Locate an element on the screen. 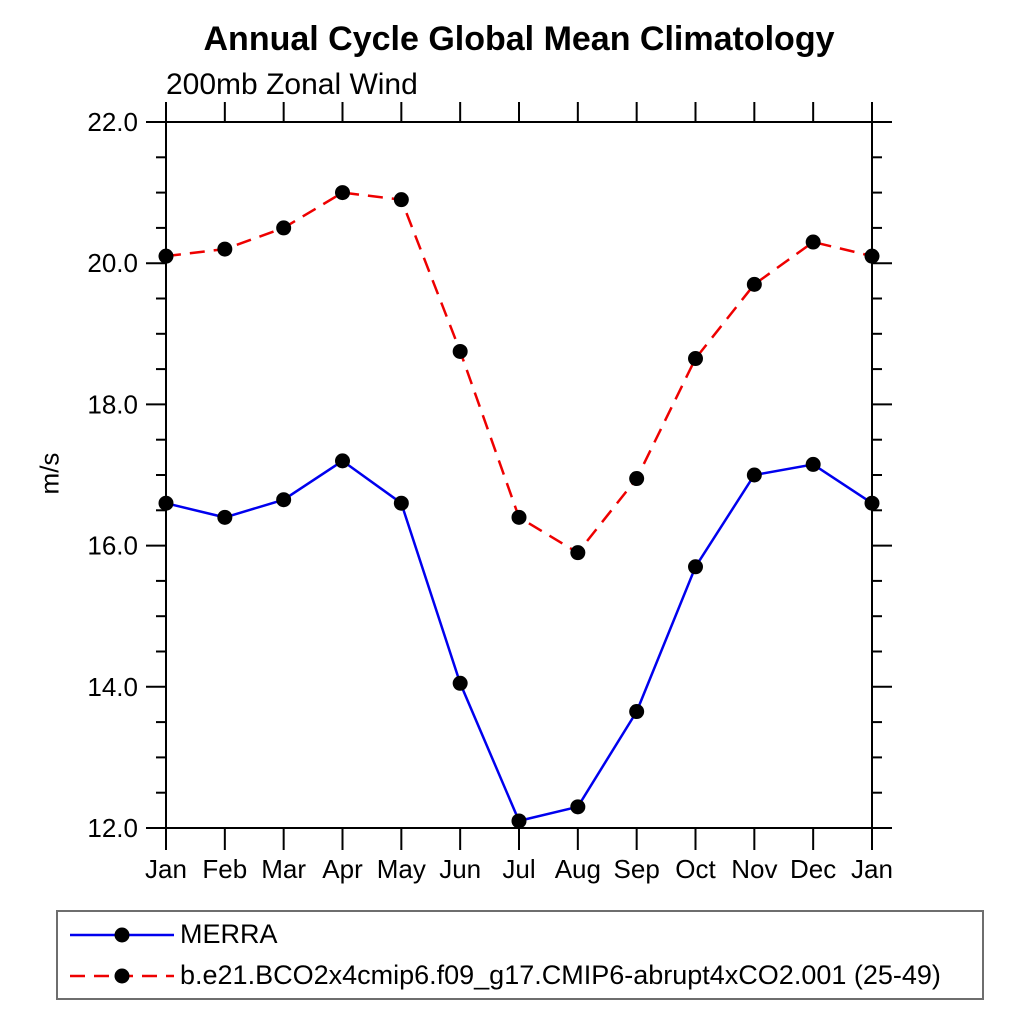 The height and width of the screenshot is (1024, 1024). y-tick-label: 16.0 is located at coordinates (112, 546).